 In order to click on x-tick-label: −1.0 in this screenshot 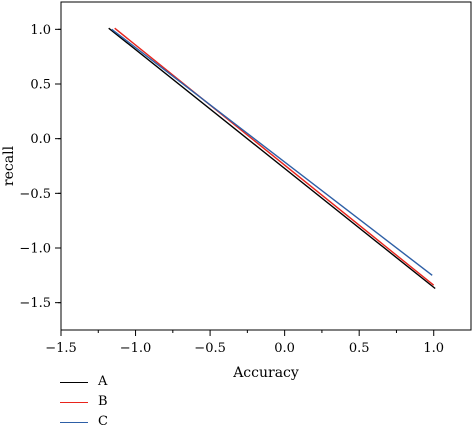, I will do `click(136, 348)`.